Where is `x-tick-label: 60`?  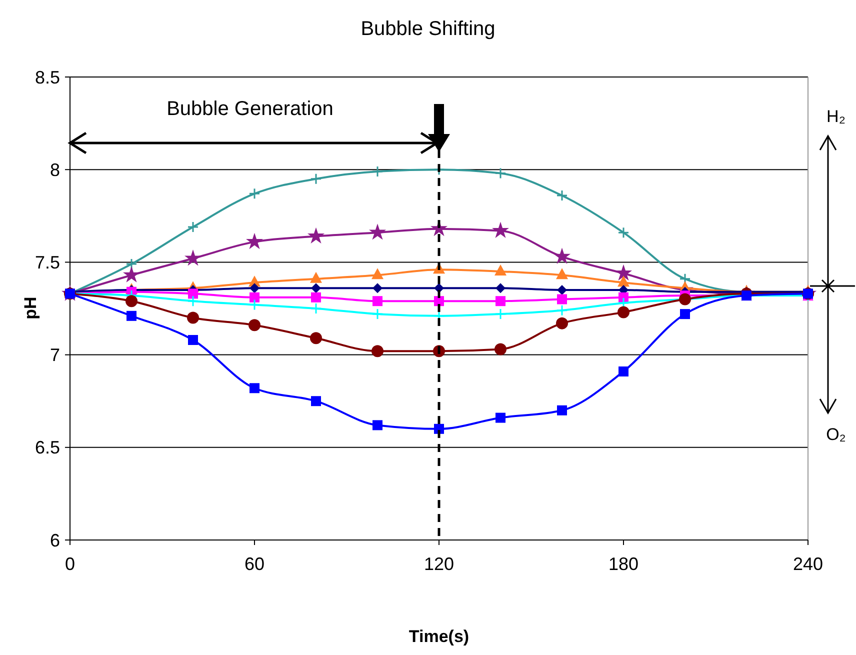
x-tick-label: 60 is located at coordinates (254, 564).